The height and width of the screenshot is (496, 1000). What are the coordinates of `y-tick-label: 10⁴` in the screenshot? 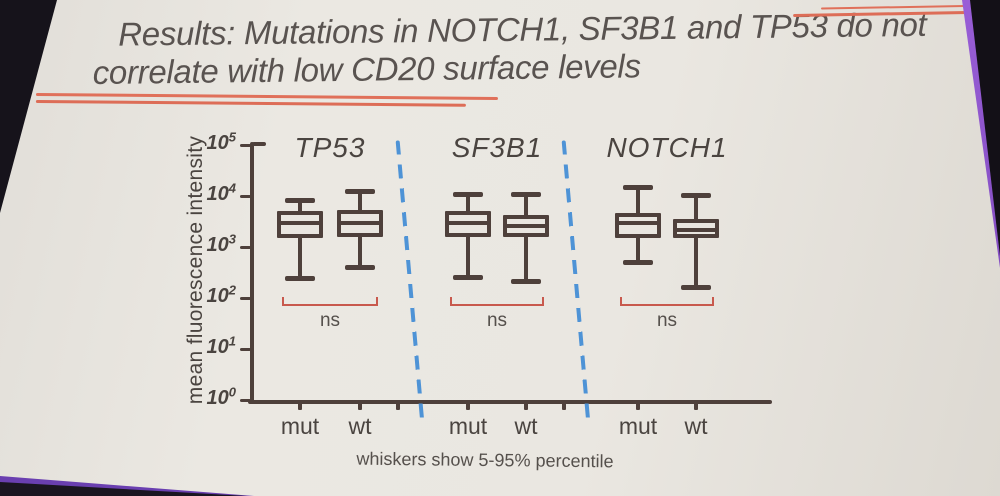 It's located at (221, 192).